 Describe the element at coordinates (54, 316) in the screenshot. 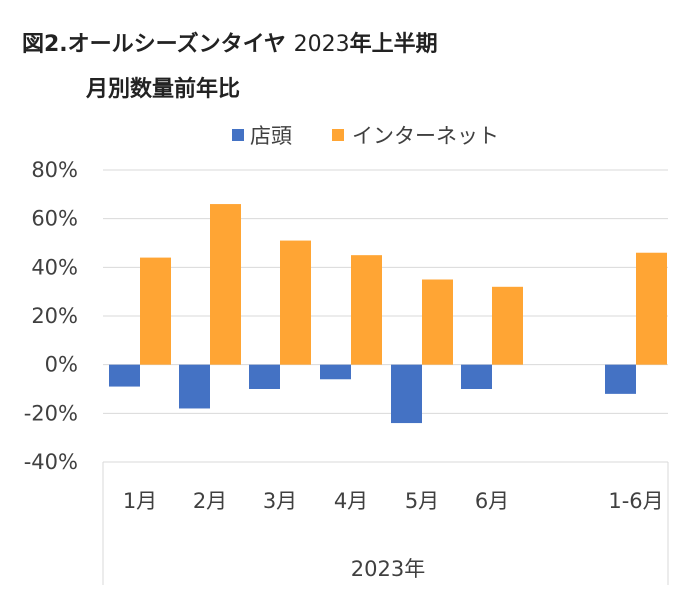

I see `y-tick-label: 20%` at that location.